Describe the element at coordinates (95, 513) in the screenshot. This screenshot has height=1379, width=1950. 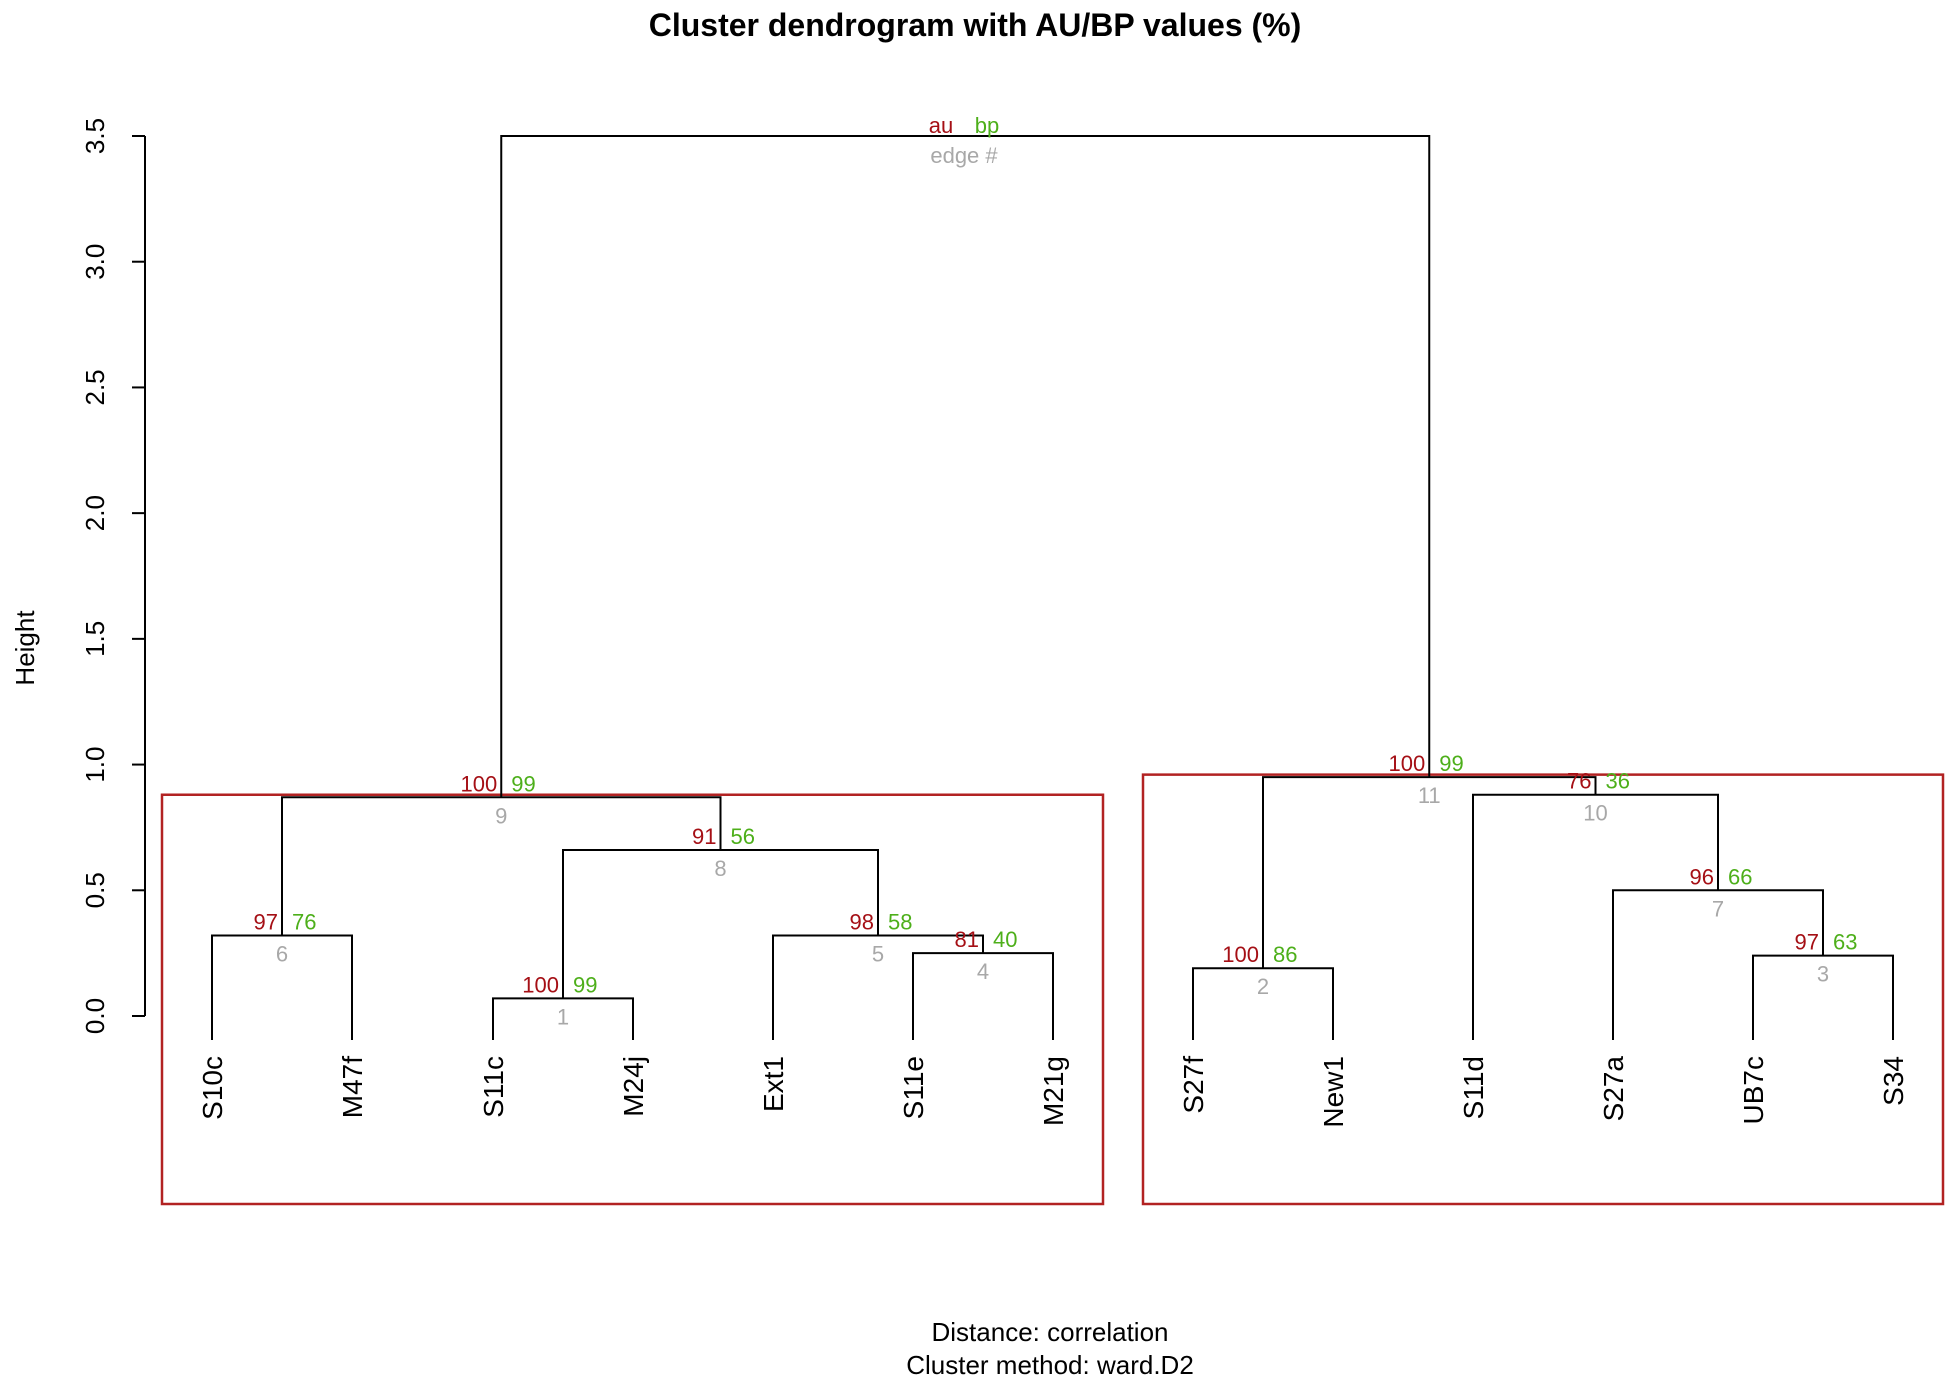
I see `y-tick-label: 2.0` at that location.